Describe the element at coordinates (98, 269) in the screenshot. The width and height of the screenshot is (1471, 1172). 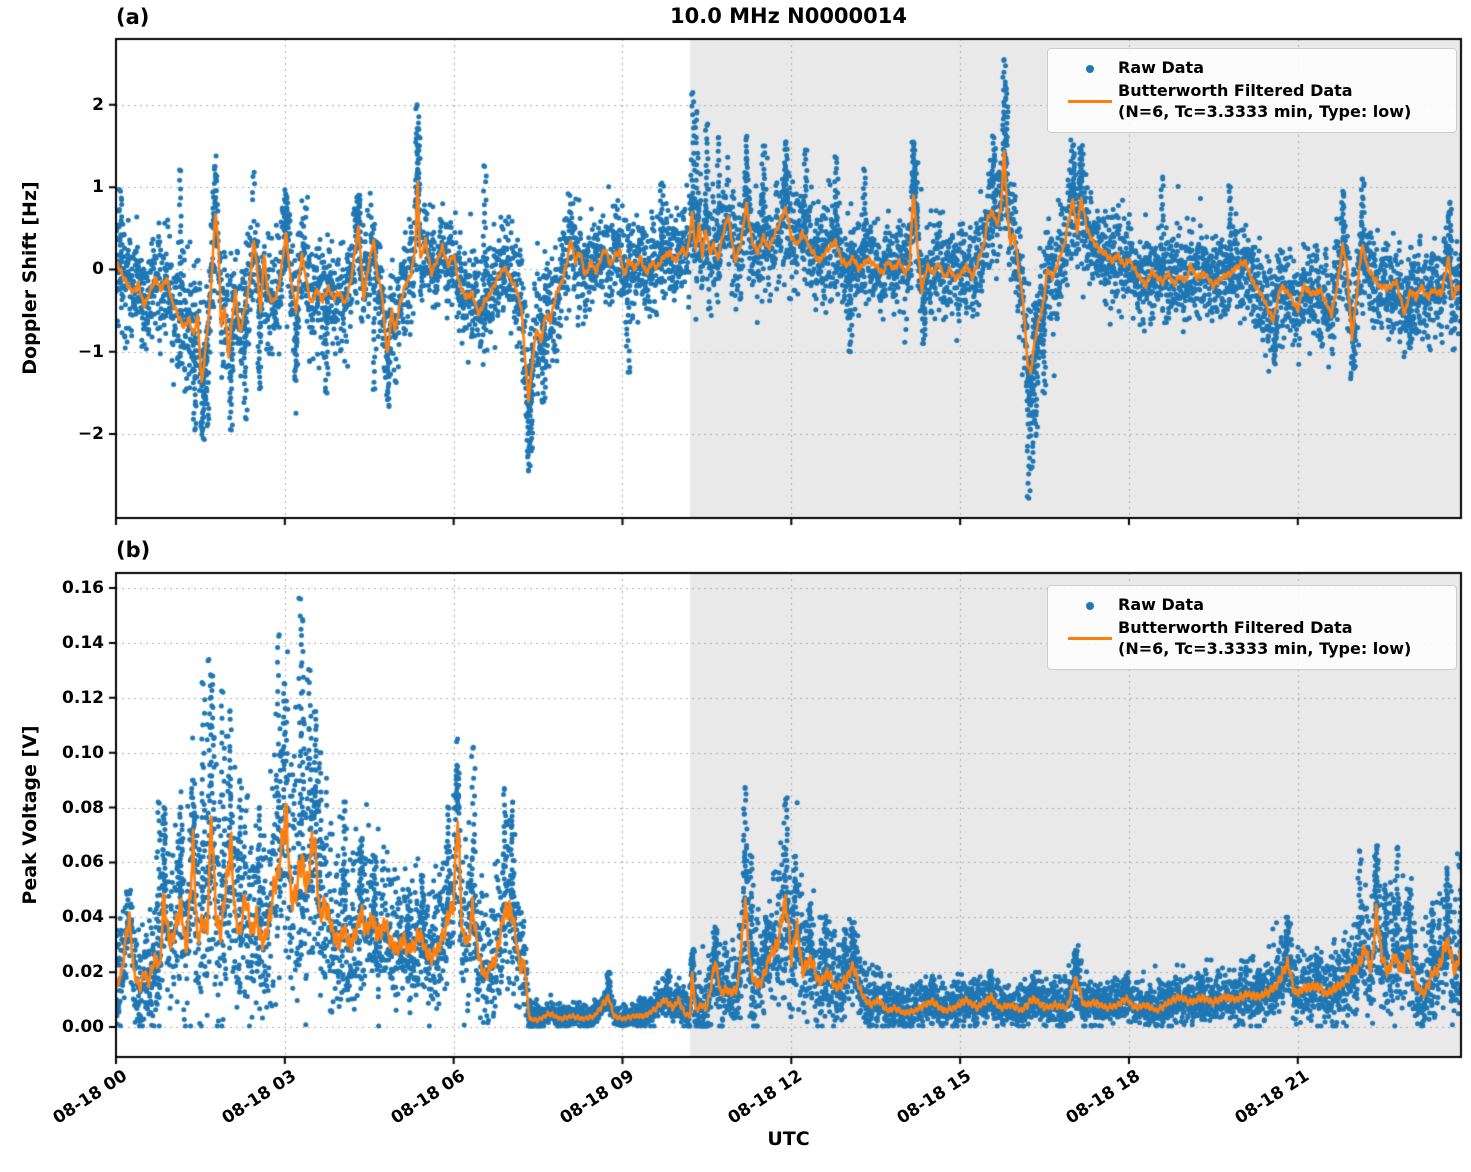
I see `y-tick-label-a: 0` at that location.